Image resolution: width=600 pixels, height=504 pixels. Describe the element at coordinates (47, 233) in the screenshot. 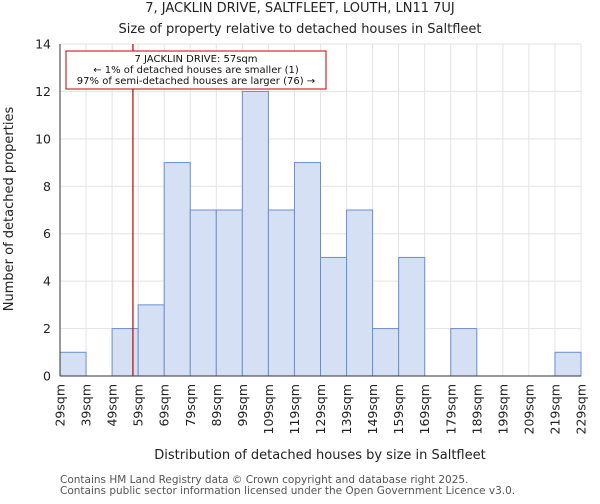

I see `y-tick-label: 6` at that location.